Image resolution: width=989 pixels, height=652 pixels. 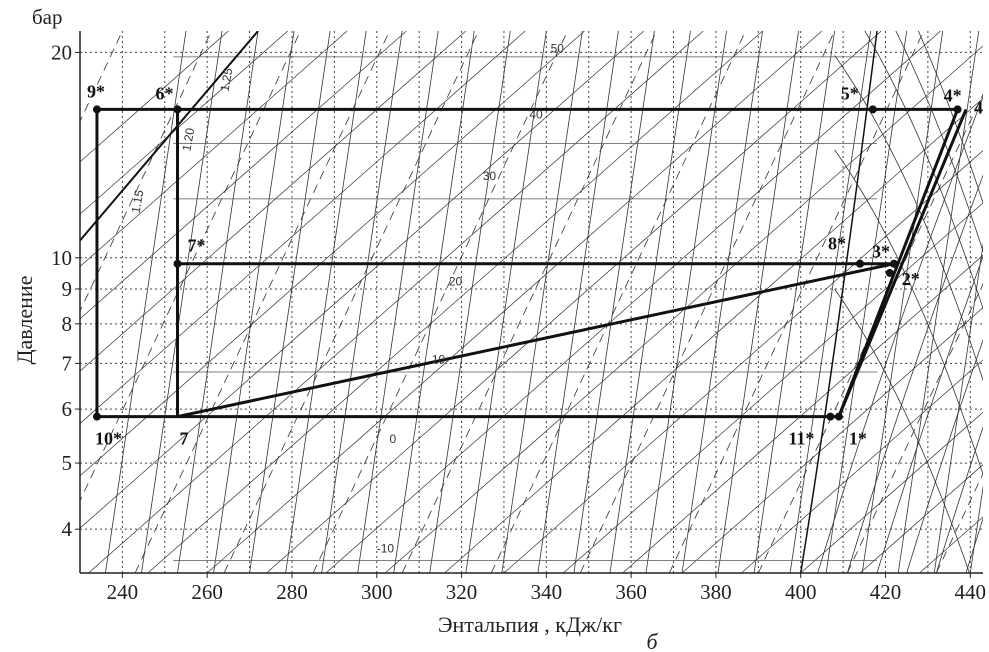 What do you see at coordinates (96, 91) in the screenshot?
I see `state-point-label: 9*` at bounding box center [96, 91].